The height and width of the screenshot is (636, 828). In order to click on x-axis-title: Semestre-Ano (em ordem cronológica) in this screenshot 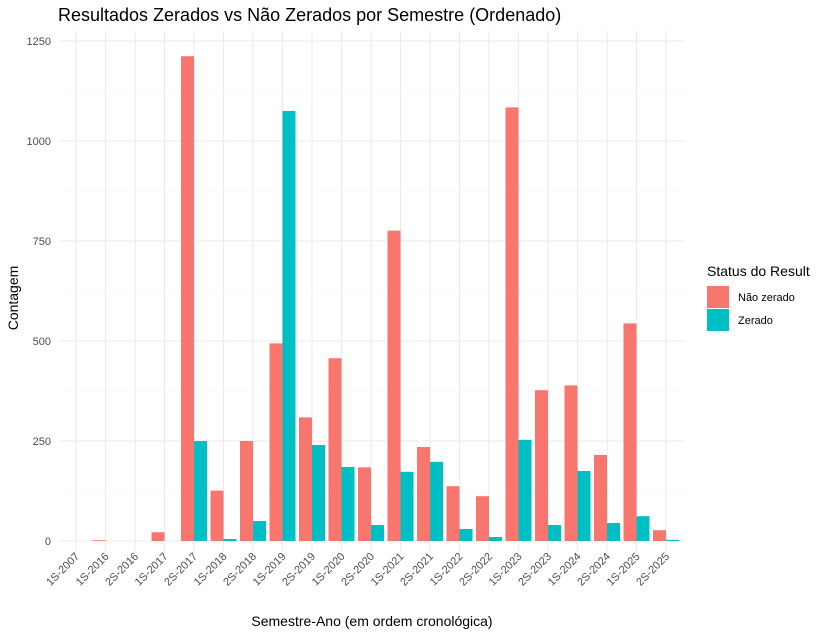, I will do `click(371, 621)`.